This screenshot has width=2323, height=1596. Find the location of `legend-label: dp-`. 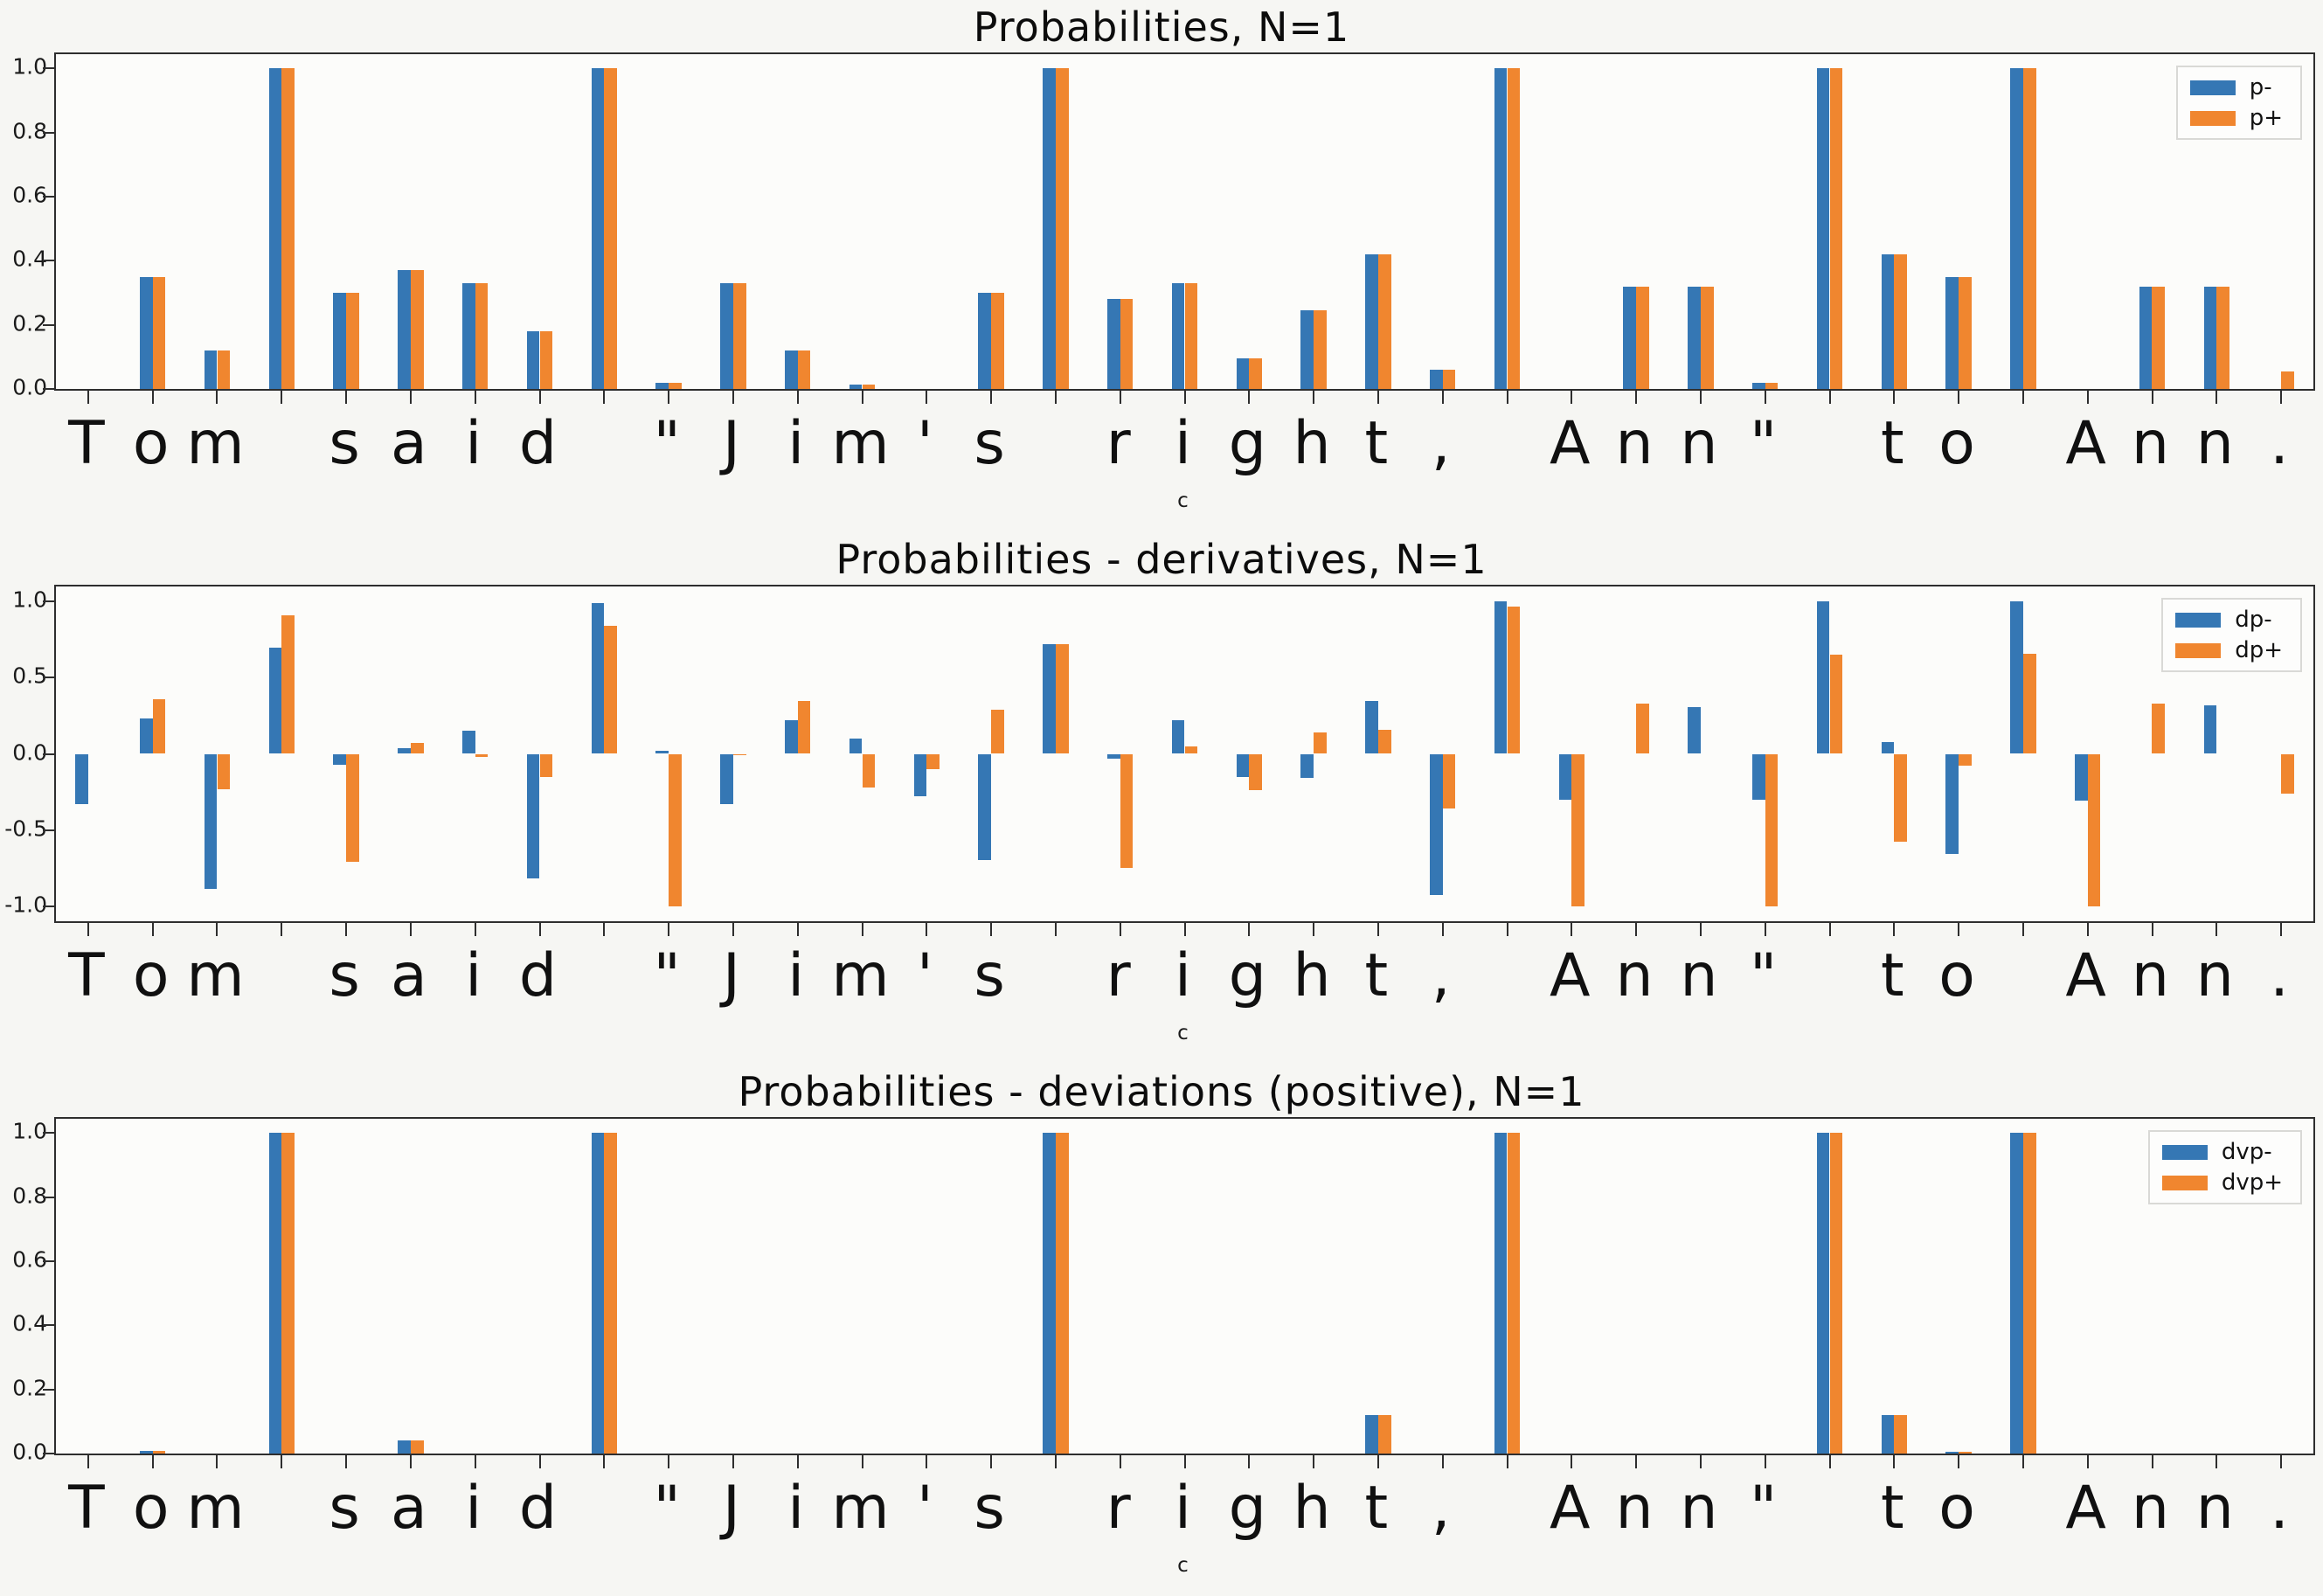

legend-label: dp- is located at coordinates (2253, 620).